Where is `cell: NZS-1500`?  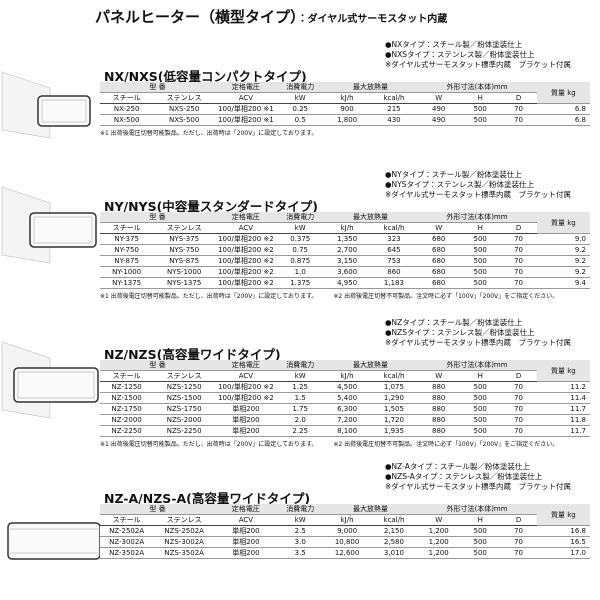
cell: NZS-1500 is located at coordinates (184, 398).